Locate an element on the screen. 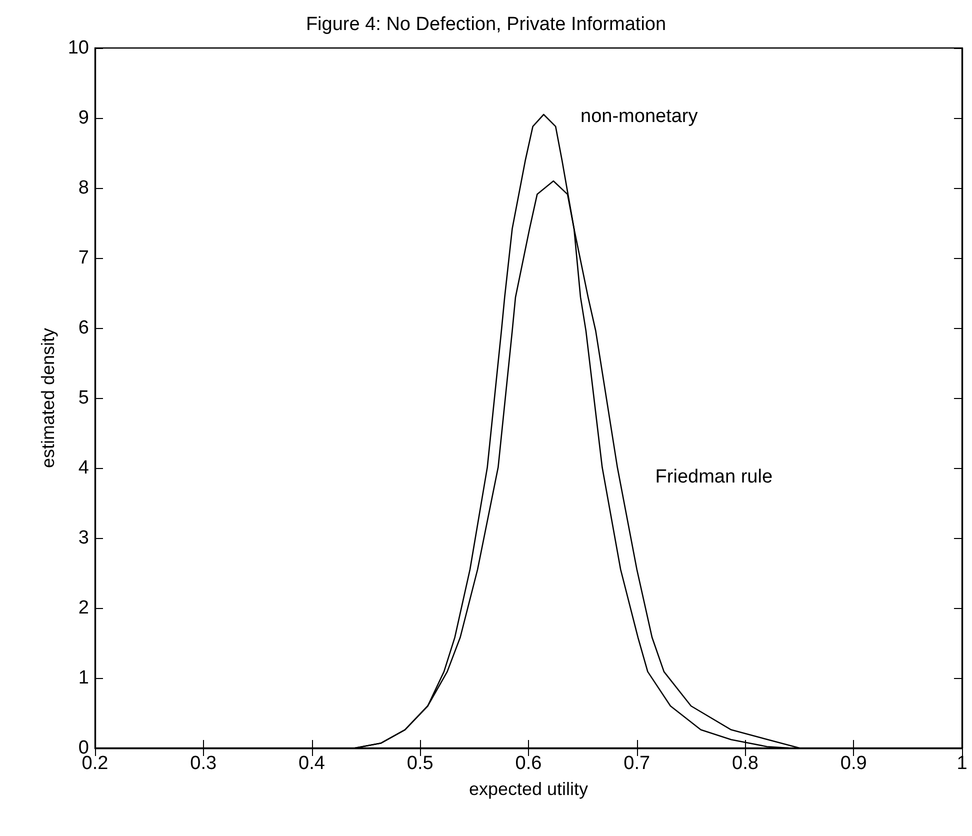 The image size is (972, 836). y-tick-label: 4 is located at coordinates (84, 468).